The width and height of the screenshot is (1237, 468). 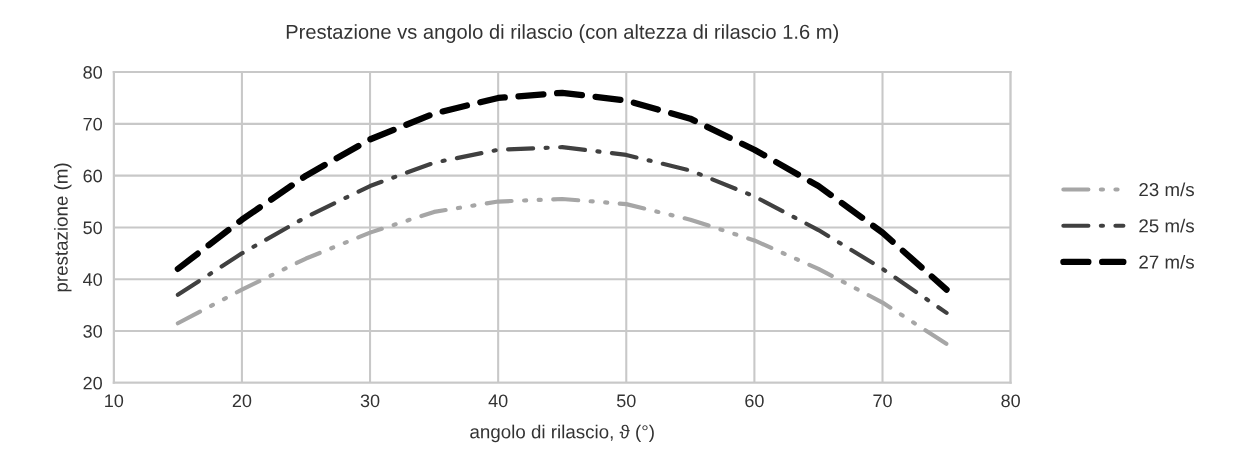 What do you see at coordinates (1166, 225) in the screenshot?
I see `legend-label: 25 m/s` at bounding box center [1166, 225].